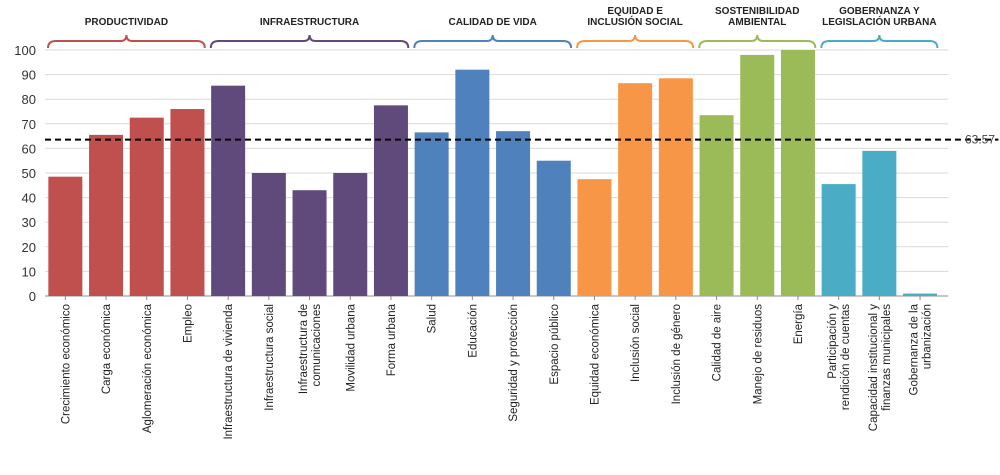 The image size is (1000, 475). What do you see at coordinates (928, 336) in the screenshot?
I see `x-tick-label: urbanización` at bounding box center [928, 336].